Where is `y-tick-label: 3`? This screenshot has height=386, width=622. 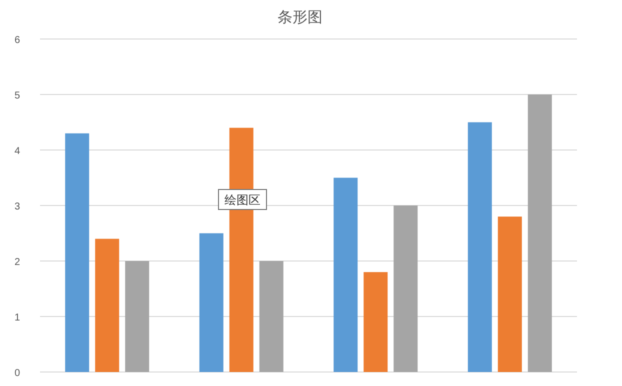 y-tick-label: 3 is located at coordinates (17, 207).